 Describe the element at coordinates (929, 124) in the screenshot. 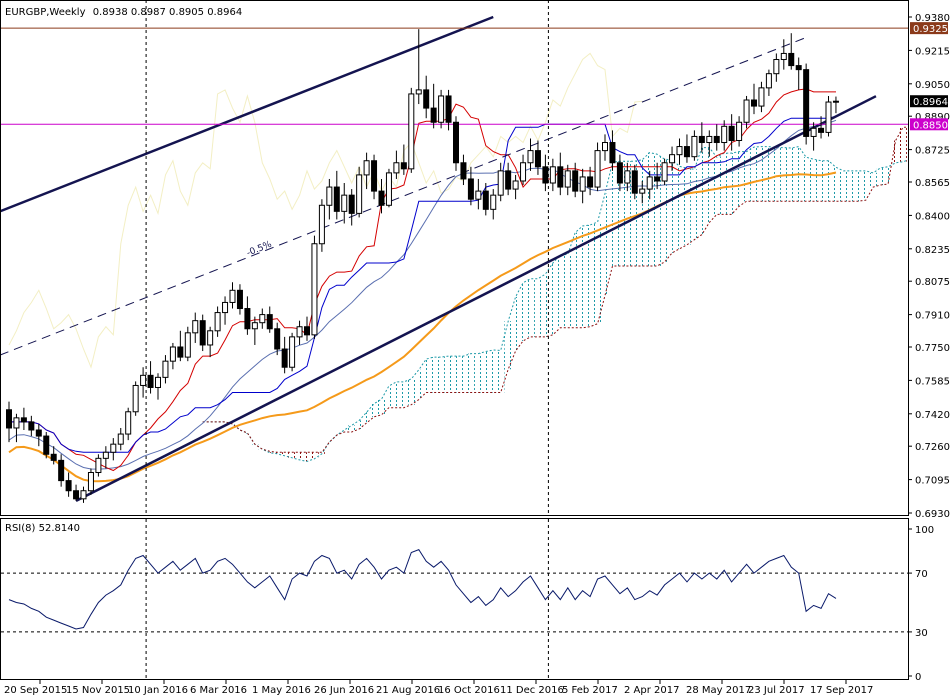

I see `price-label-box` at that location.